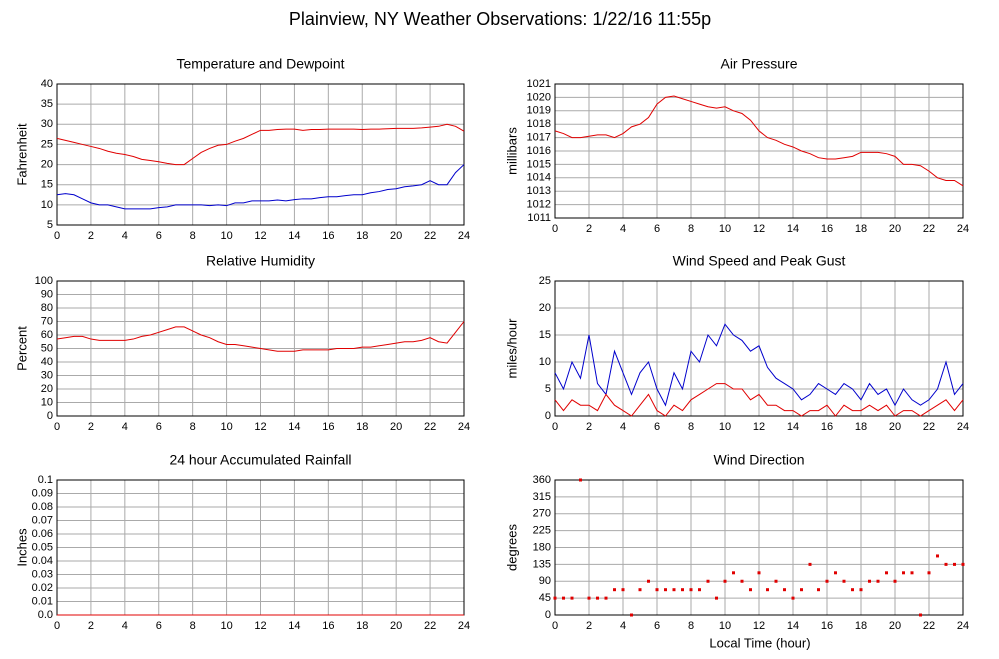 Image resolution: width=999 pixels, height=659 pixels. What do you see at coordinates (542, 514) in the screenshot?
I see `y-tick-label: 270` at bounding box center [542, 514].